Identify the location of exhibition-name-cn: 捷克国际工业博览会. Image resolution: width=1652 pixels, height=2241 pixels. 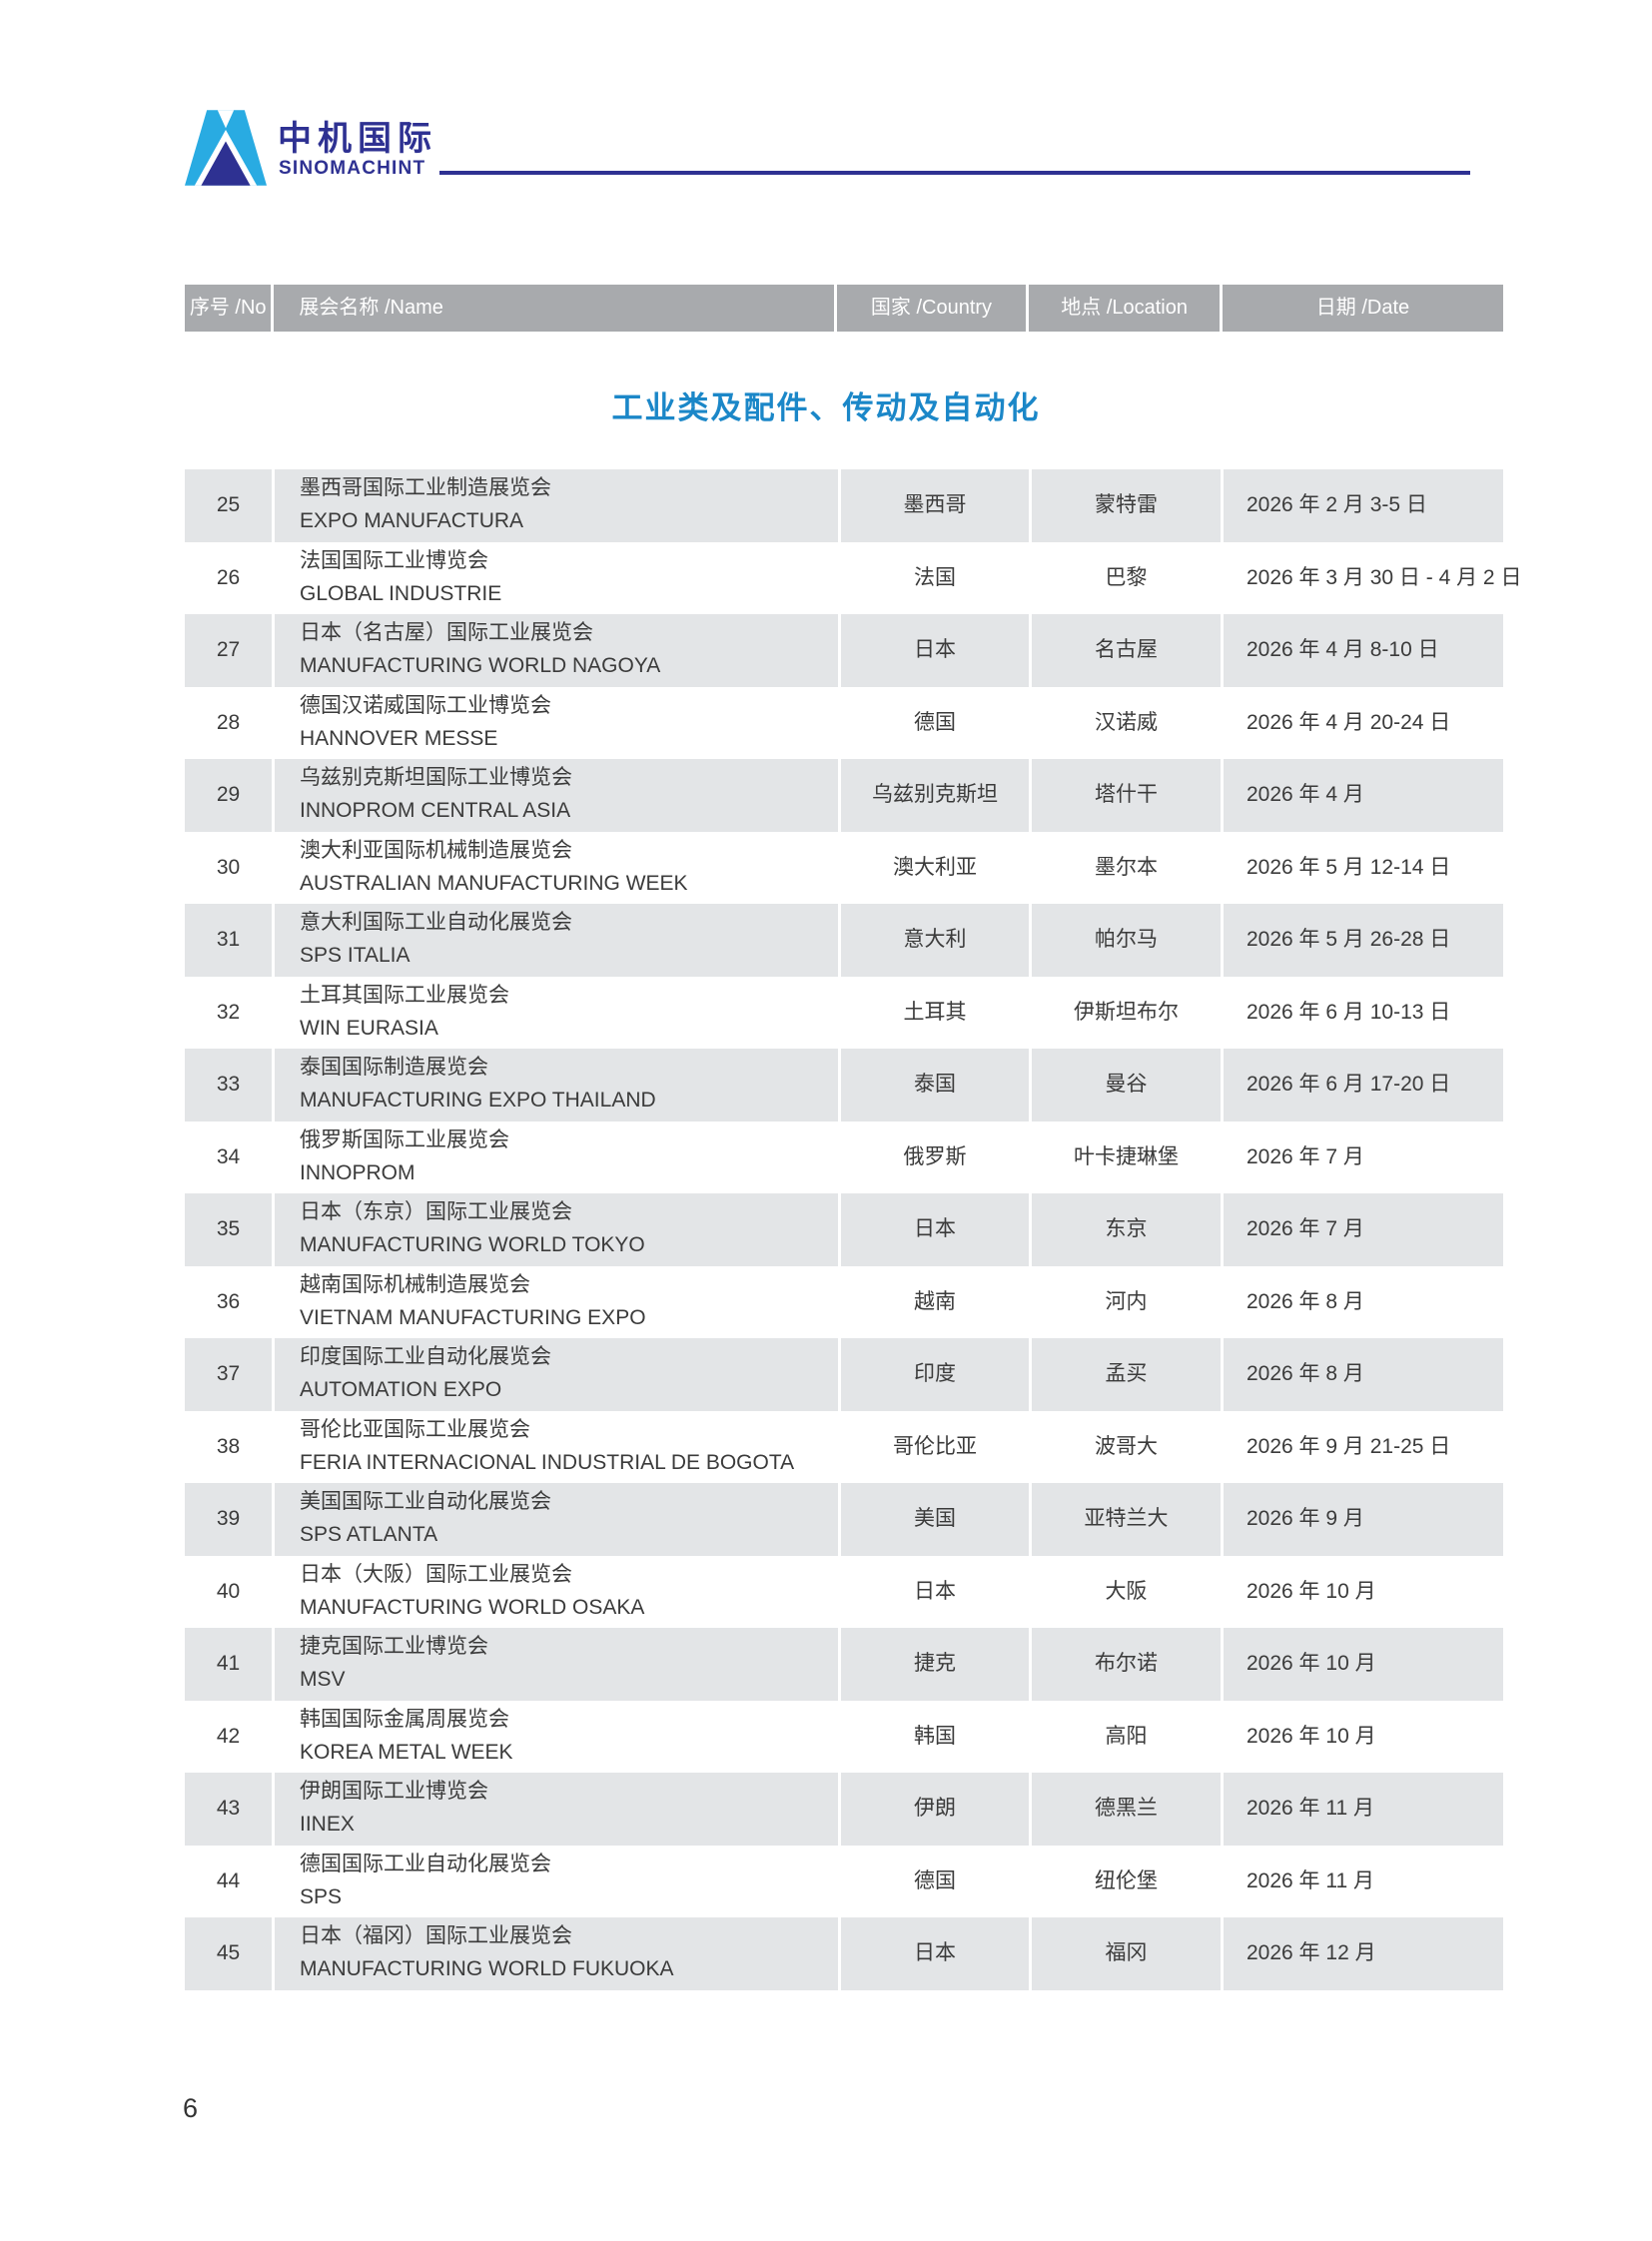
(394, 1646).